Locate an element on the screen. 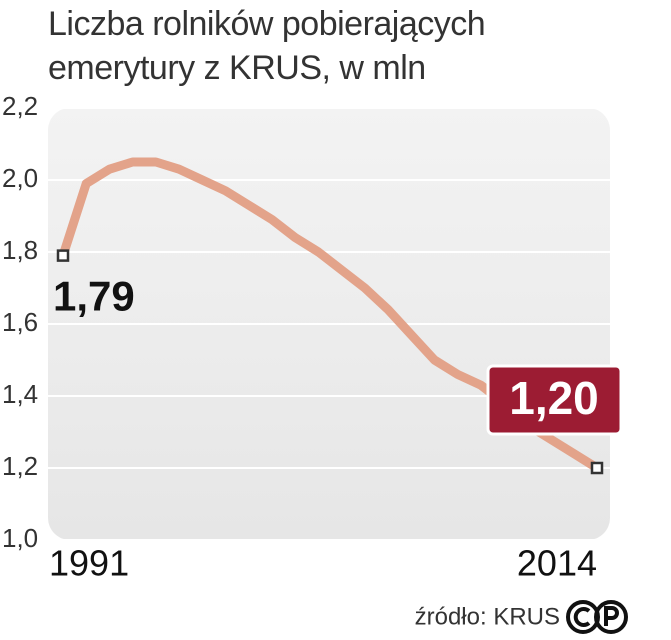 This screenshot has width=671, height=640. value-label-box is located at coordinates (554, 400).